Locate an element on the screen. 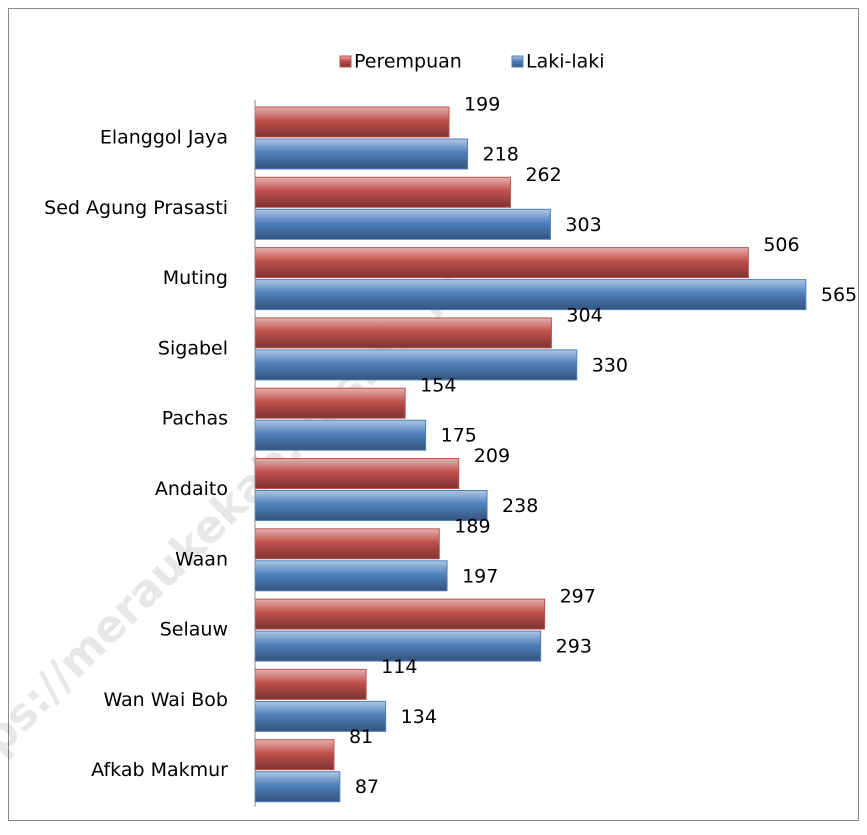  data-label: 304 is located at coordinates (584, 315).